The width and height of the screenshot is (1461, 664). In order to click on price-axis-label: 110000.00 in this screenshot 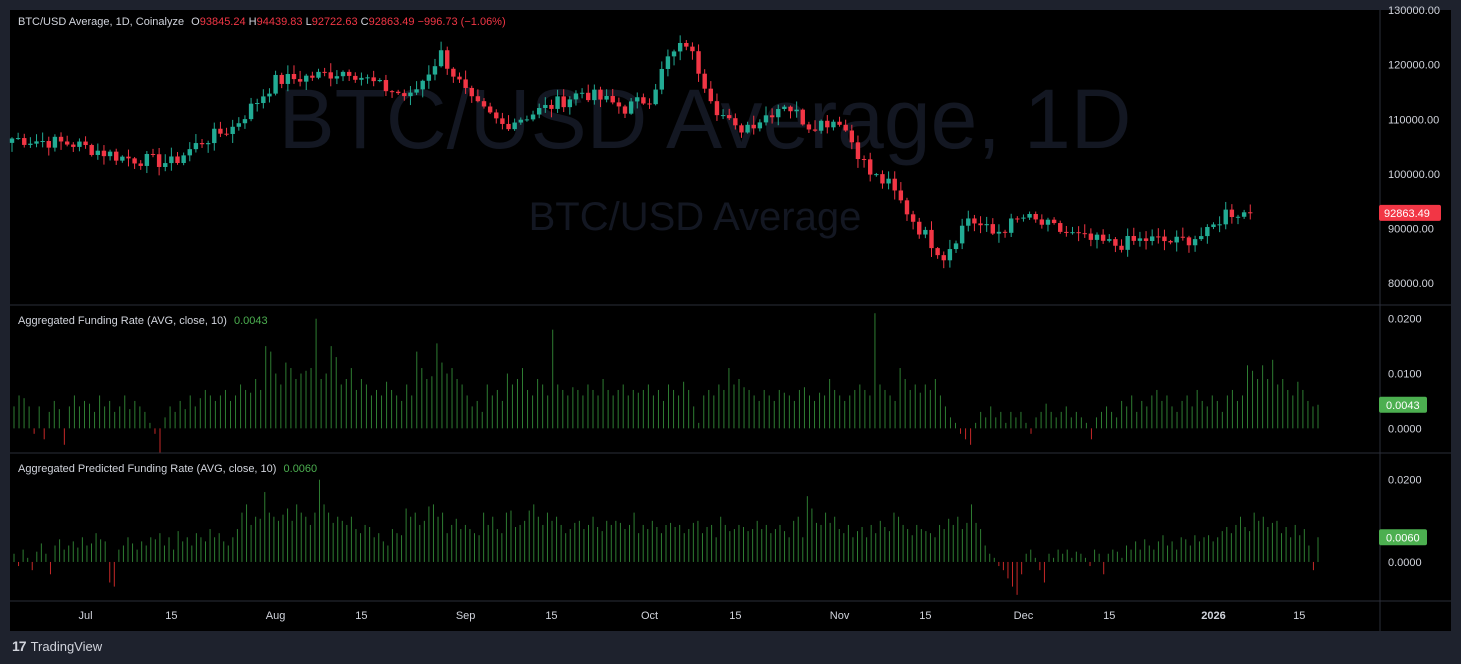, I will do `click(1413, 120)`.